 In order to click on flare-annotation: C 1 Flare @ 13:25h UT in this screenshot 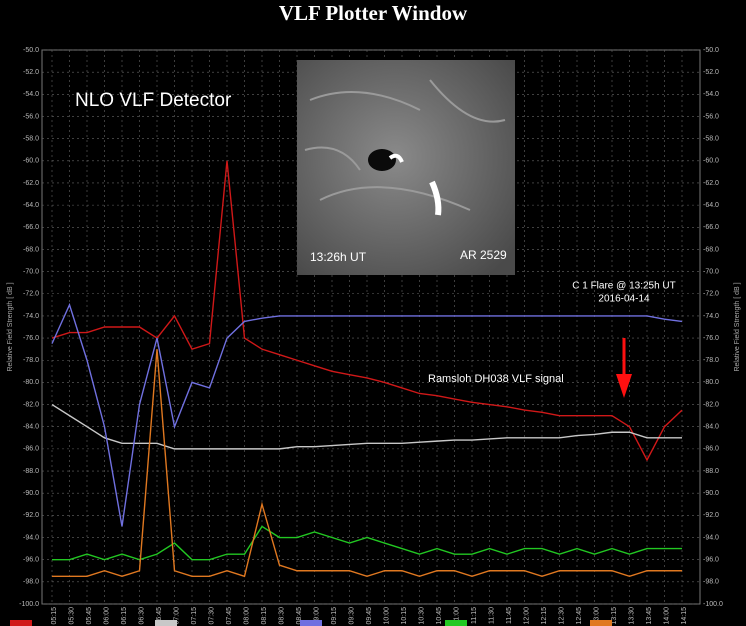, I will do `click(624, 286)`.